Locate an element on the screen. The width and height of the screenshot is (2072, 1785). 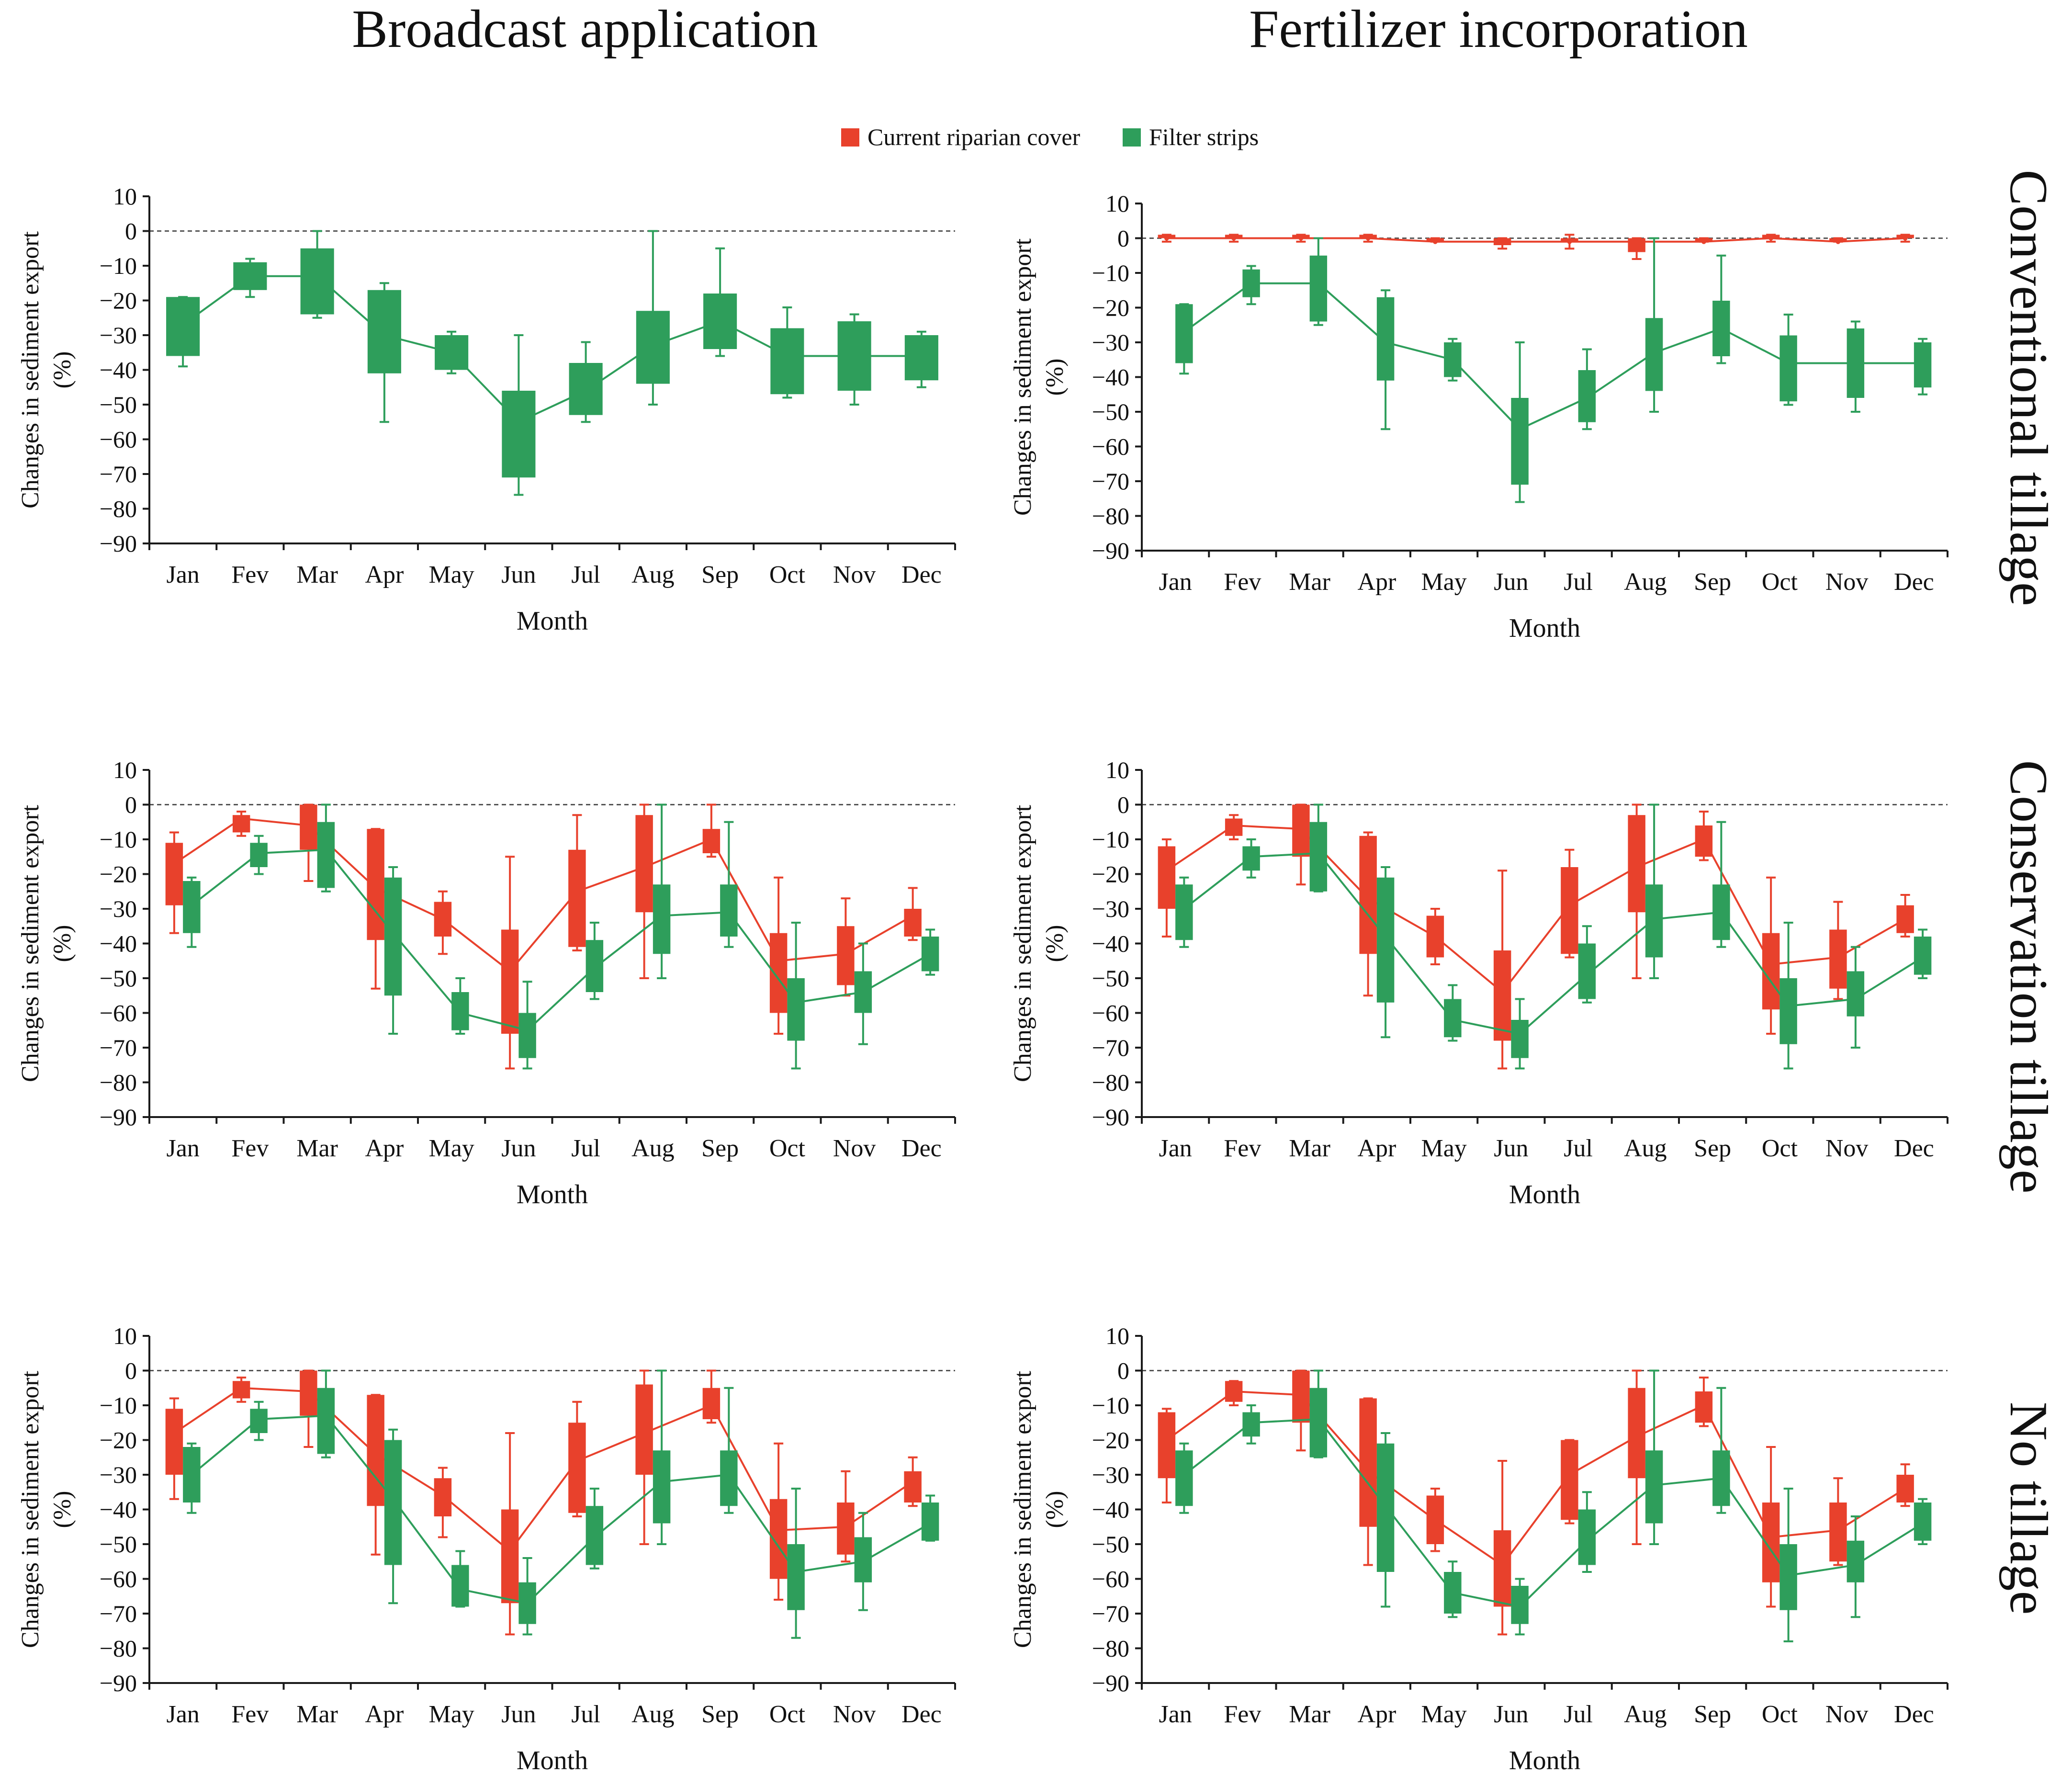
x-tick-label: Jun is located at coordinates (1511, 1149).